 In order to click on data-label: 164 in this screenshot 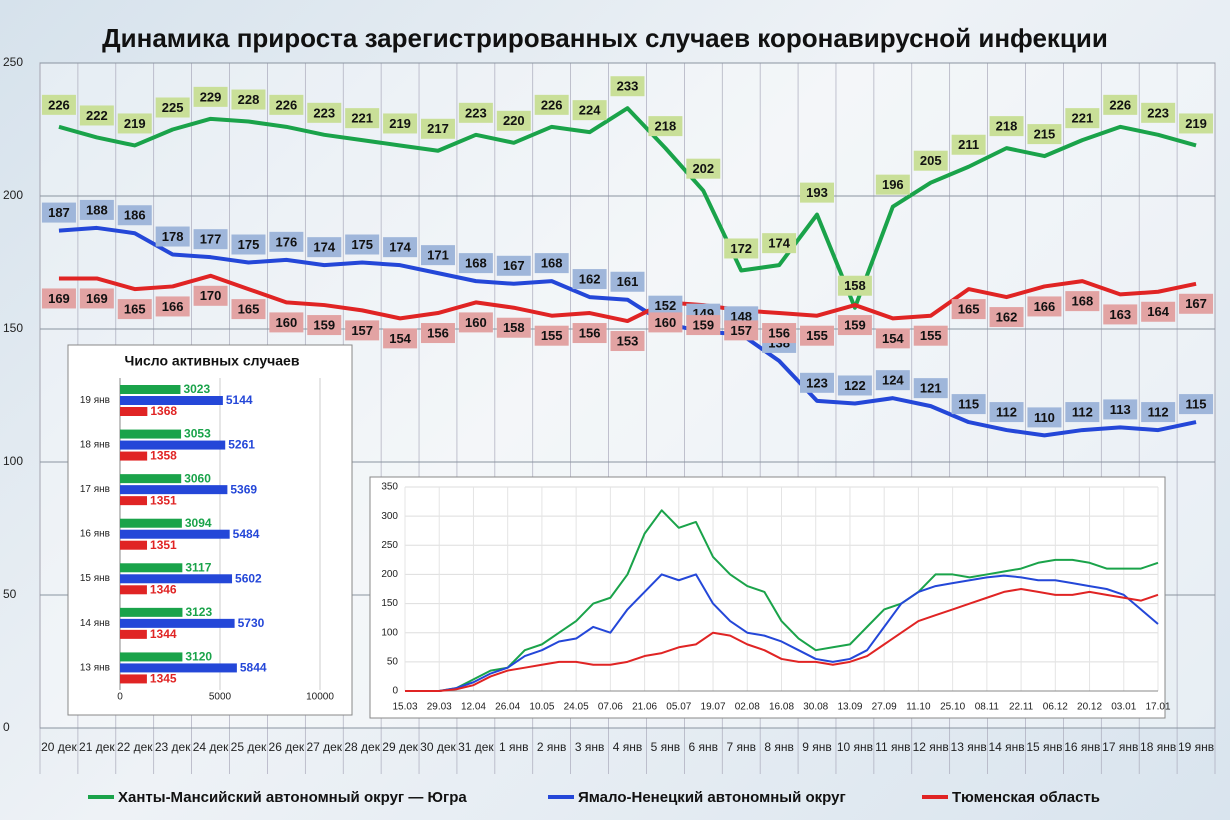, I will do `click(1158, 311)`.